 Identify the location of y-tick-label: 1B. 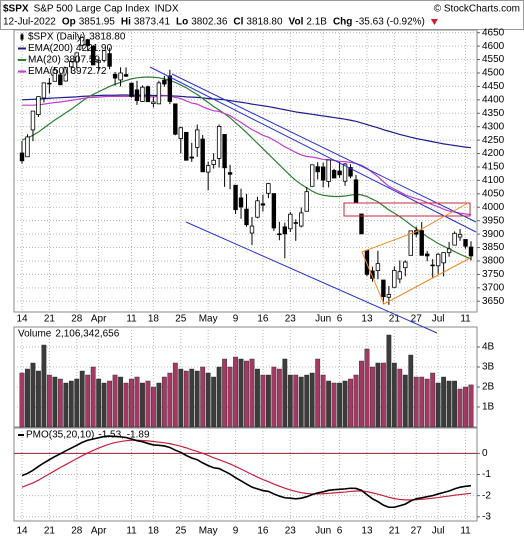
(488, 407).